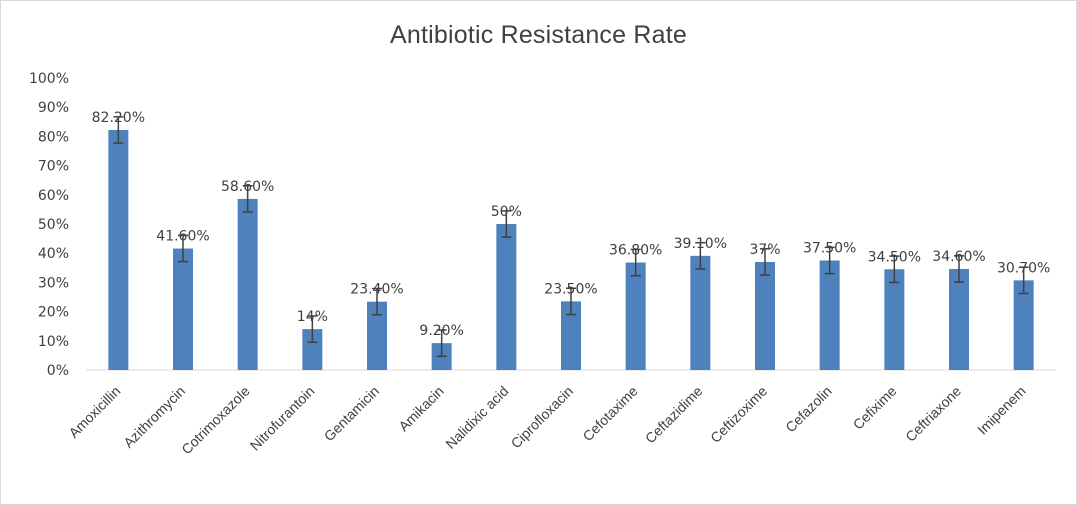 The height and width of the screenshot is (505, 1077). What do you see at coordinates (376, 290) in the screenshot?
I see `data-label: 23.40%` at bounding box center [376, 290].